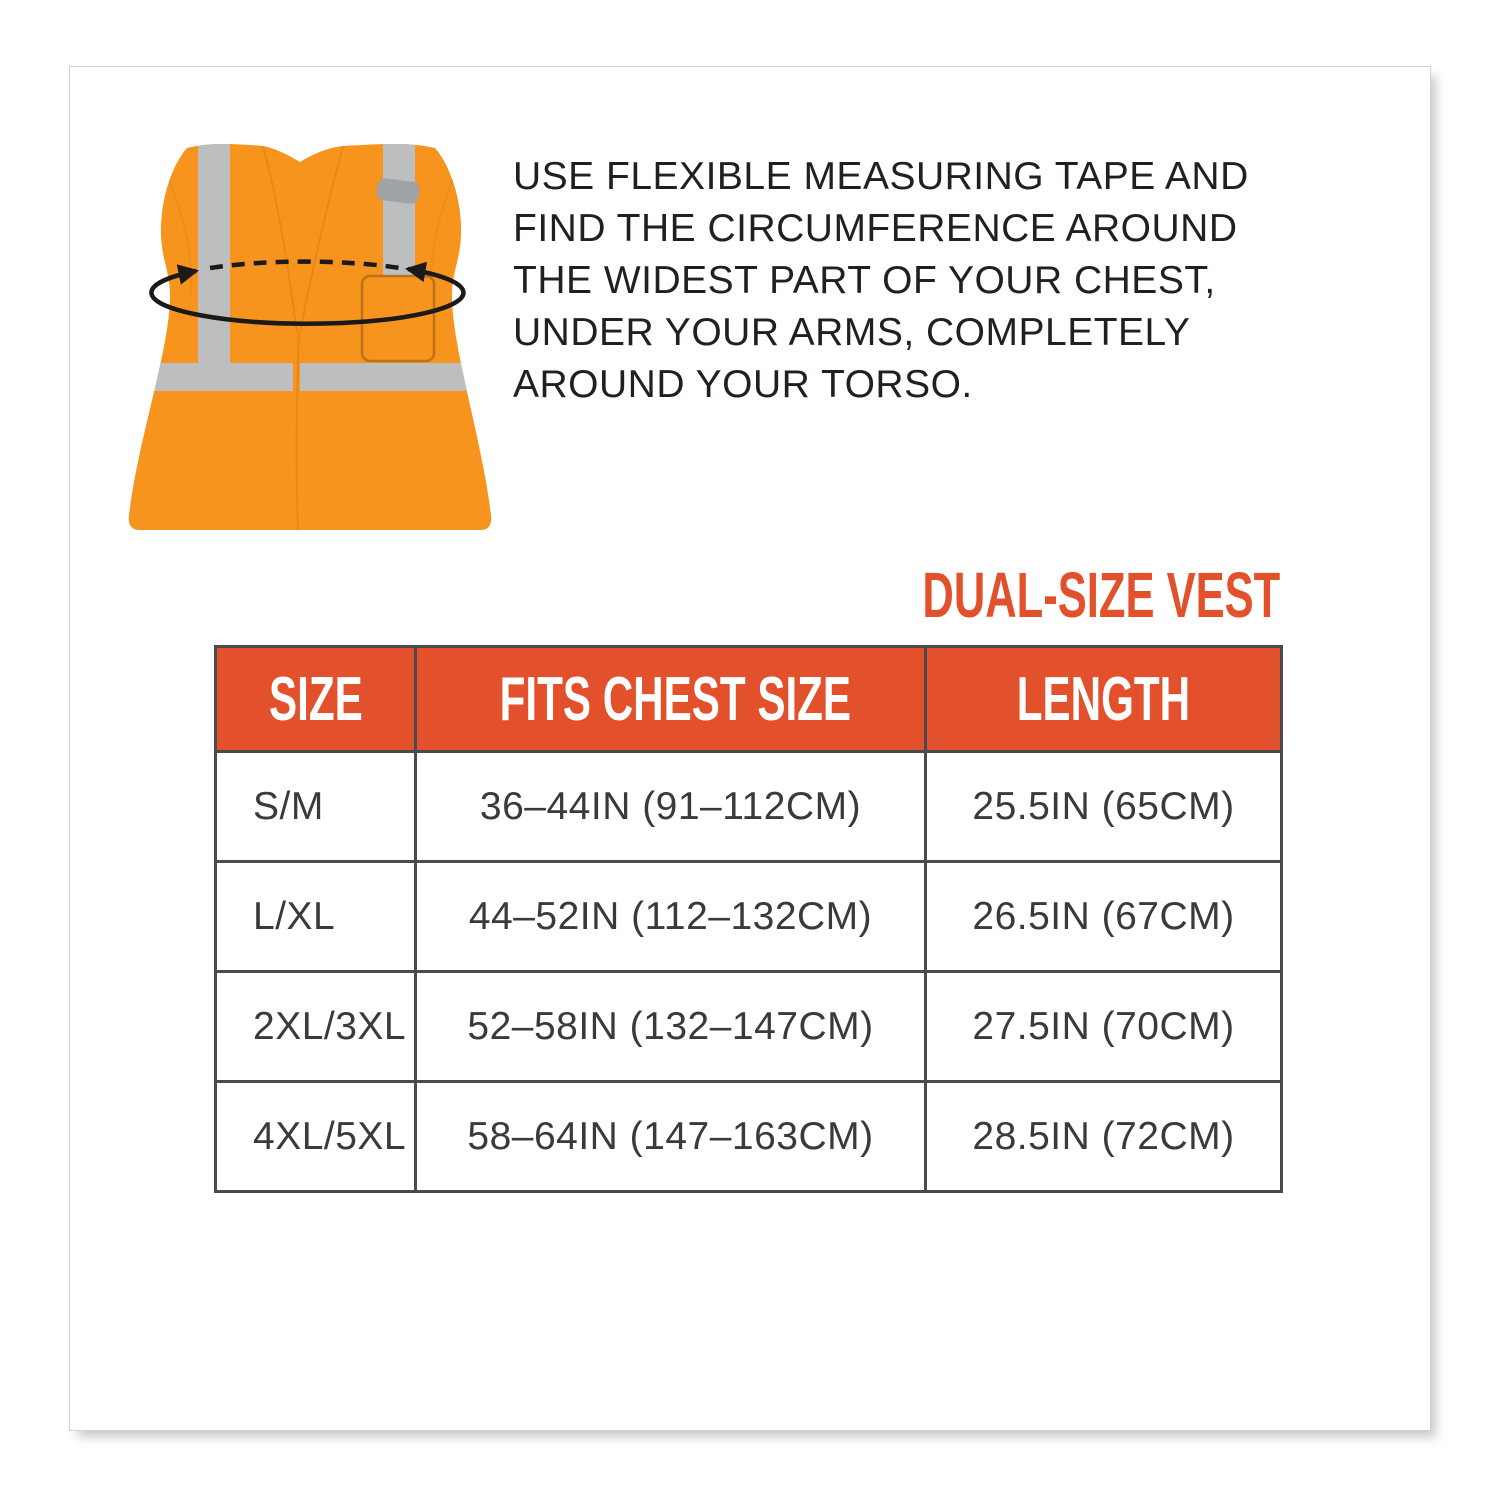  I want to click on col-header-size-label: SIZE, so click(315, 699).